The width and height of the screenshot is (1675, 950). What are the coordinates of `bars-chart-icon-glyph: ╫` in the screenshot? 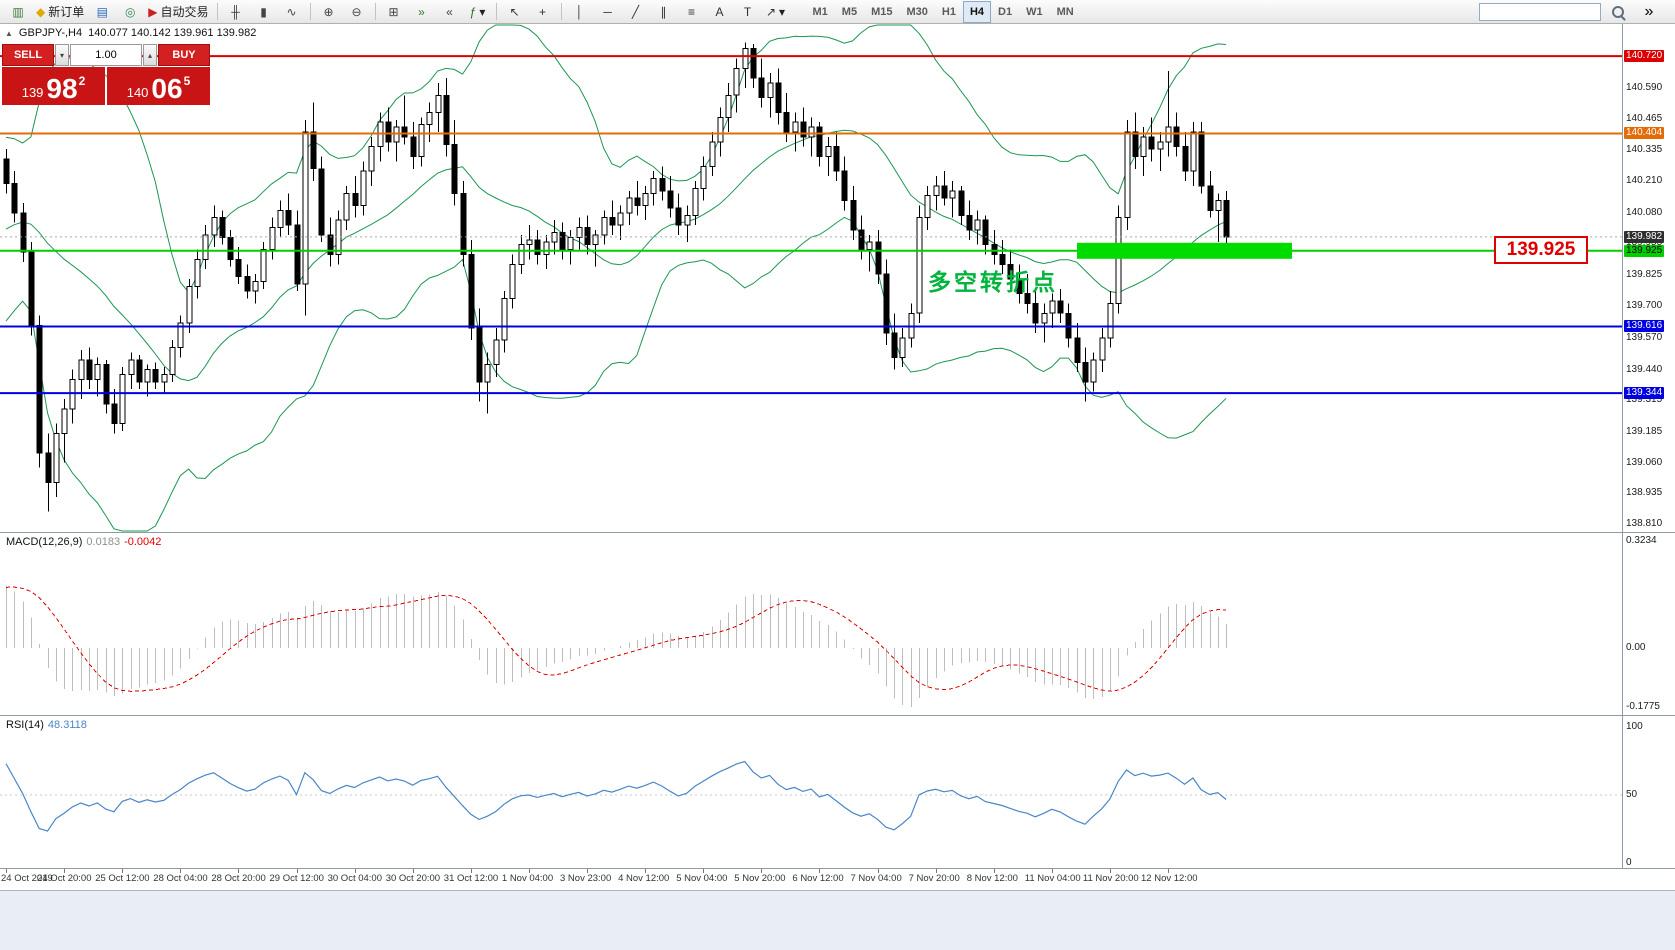 It's located at (235, 11).